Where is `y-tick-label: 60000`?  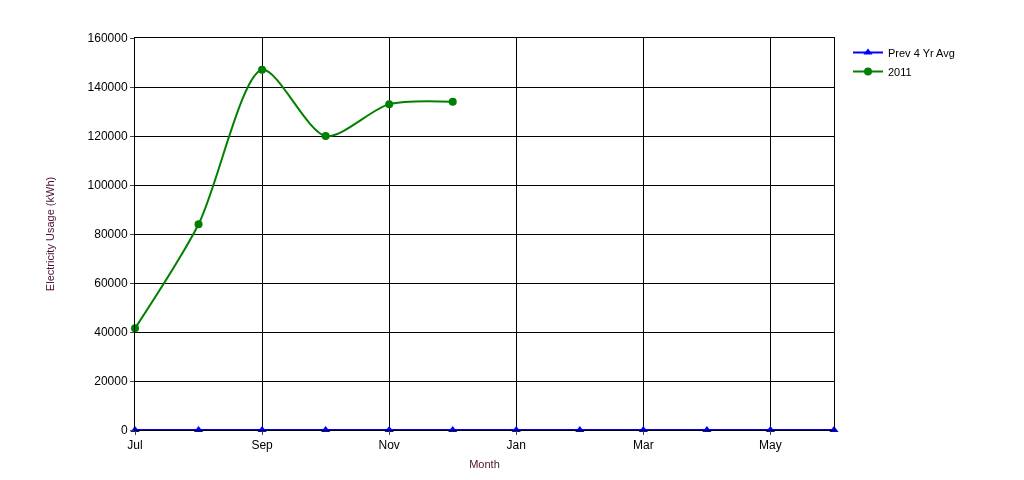 y-tick-label: 60000 is located at coordinates (111, 283).